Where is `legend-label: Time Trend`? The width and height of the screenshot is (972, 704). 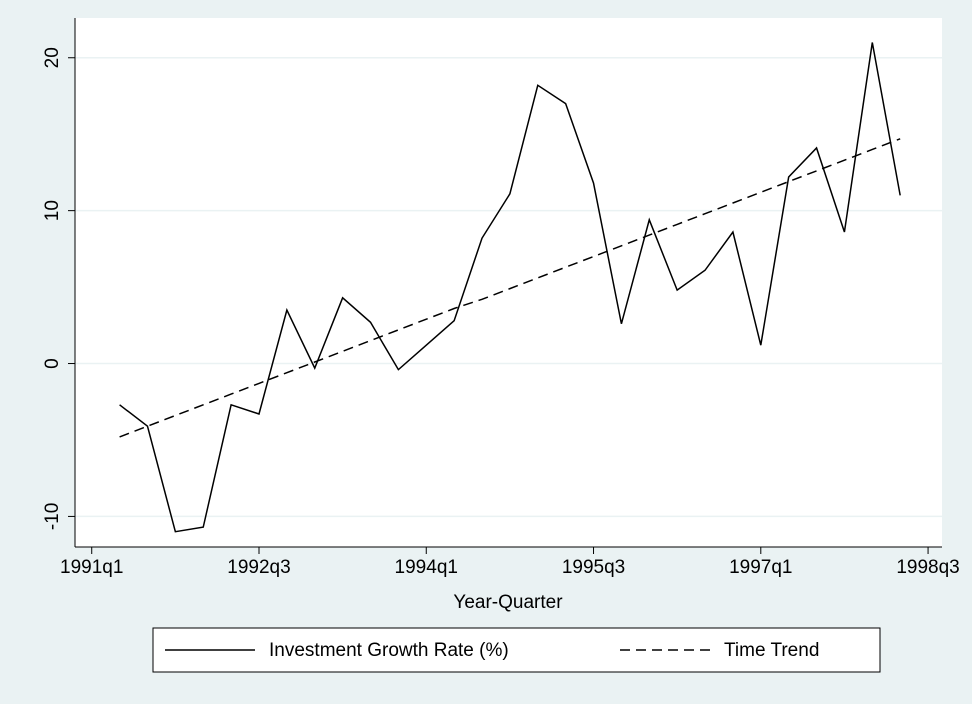
legend-label: Time Trend is located at coordinates (771, 650).